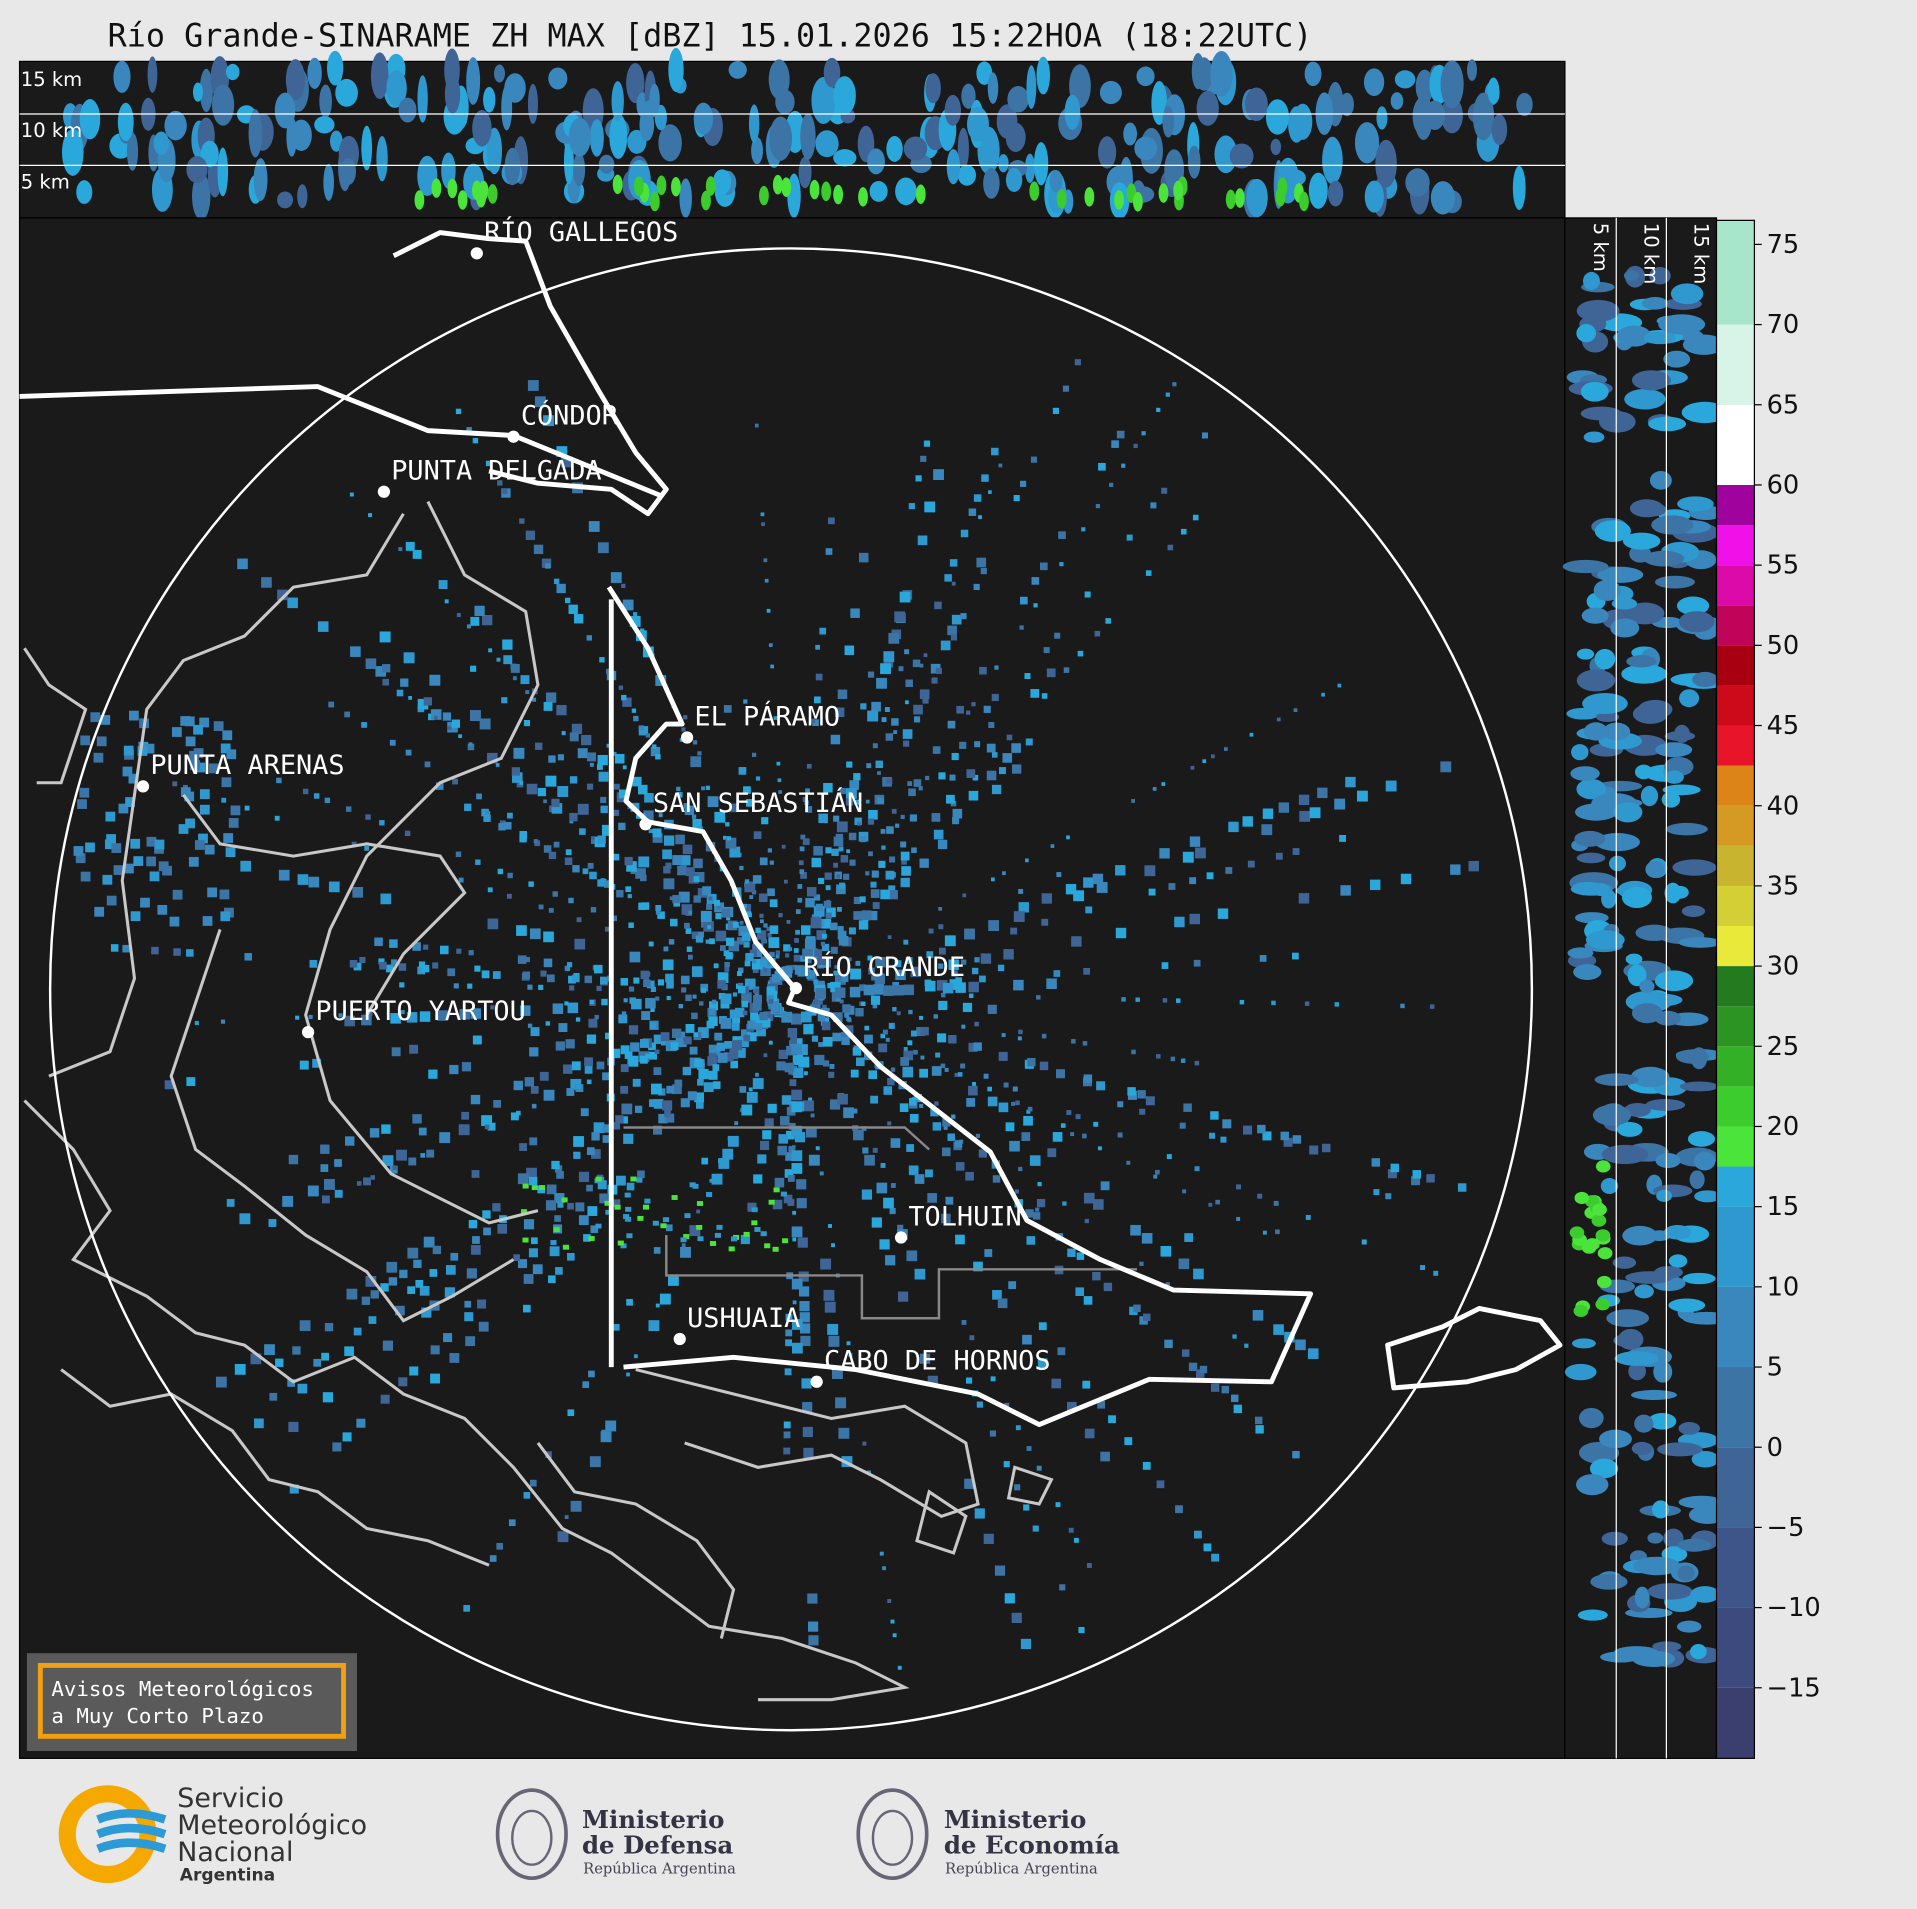 The image size is (1917, 1909). Describe the element at coordinates (1783, 646) in the screenshot. I see `colorbar-tick-label: 50` at that location.